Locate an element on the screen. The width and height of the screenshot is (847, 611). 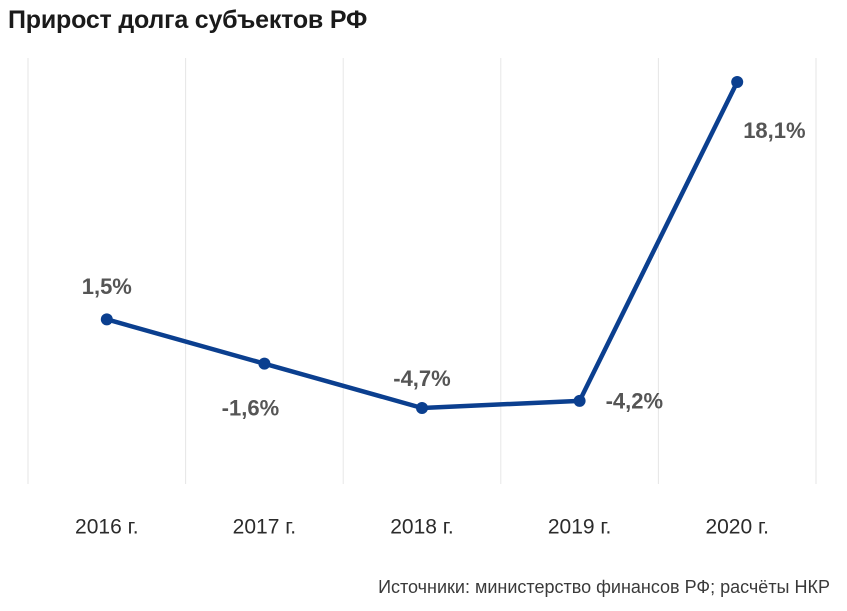
data-label-4: -4,2% is located at coordinates (634, 401).